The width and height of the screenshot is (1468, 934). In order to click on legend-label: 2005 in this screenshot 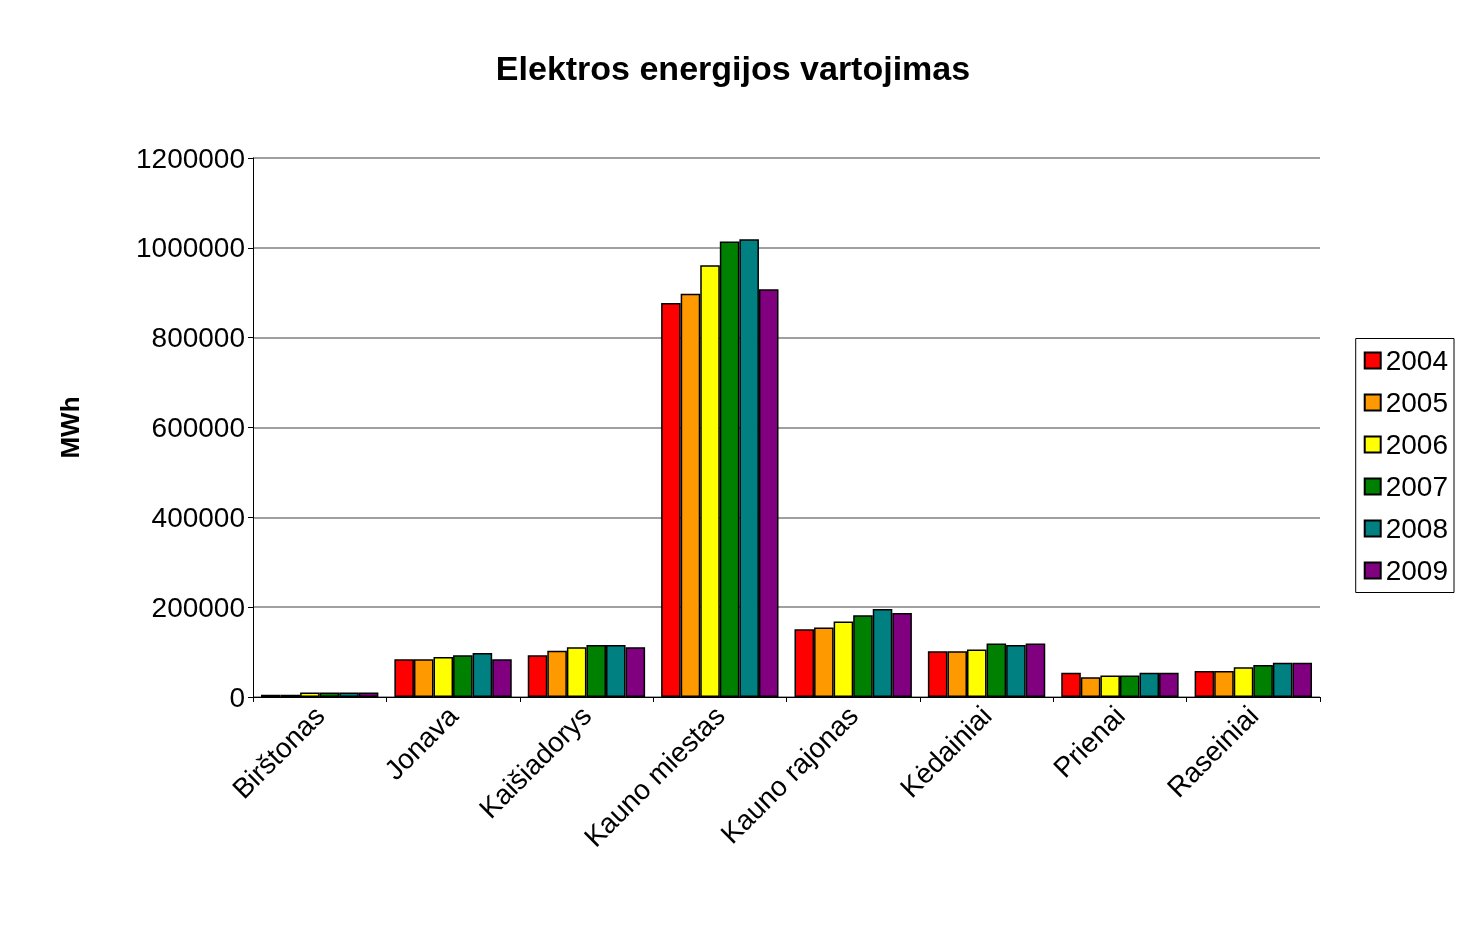, I will do `click(1417, 402)`.